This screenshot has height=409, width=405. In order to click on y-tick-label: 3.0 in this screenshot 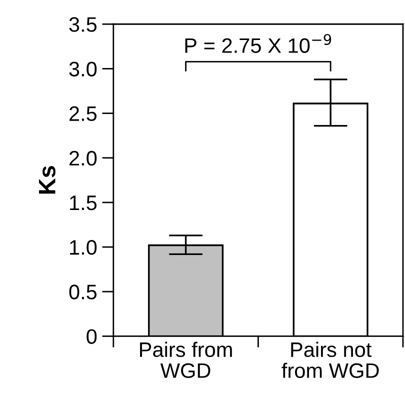, I will do `click(83, 69)`.